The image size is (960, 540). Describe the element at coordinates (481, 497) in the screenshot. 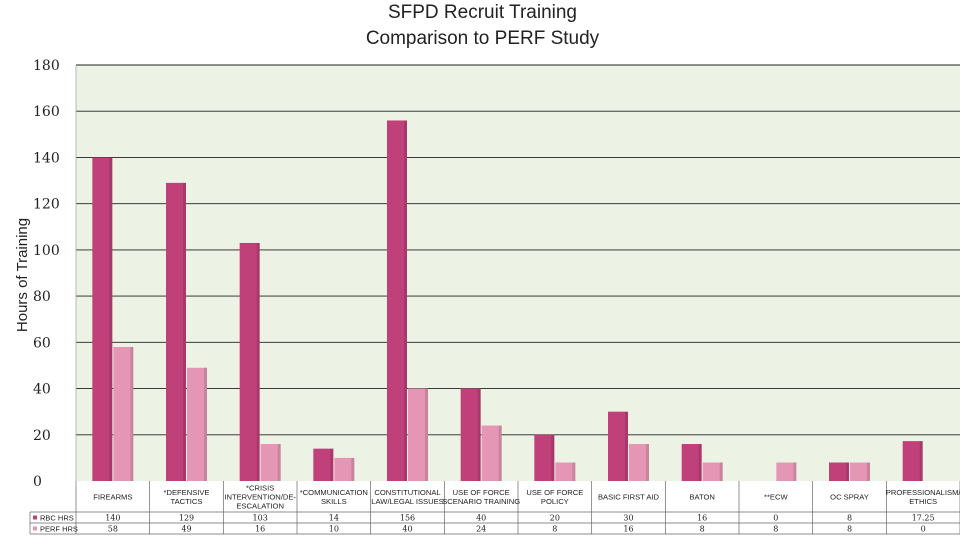

I see `category-label: USE OF FORCE SCENARIO TRAINING` at that location.